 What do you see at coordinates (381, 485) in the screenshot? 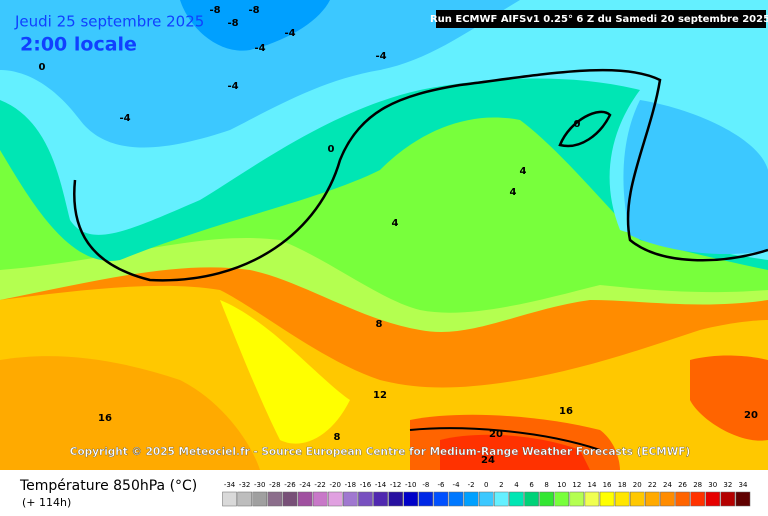
I see `scale-label: -14` at bounding box center [381, 485].